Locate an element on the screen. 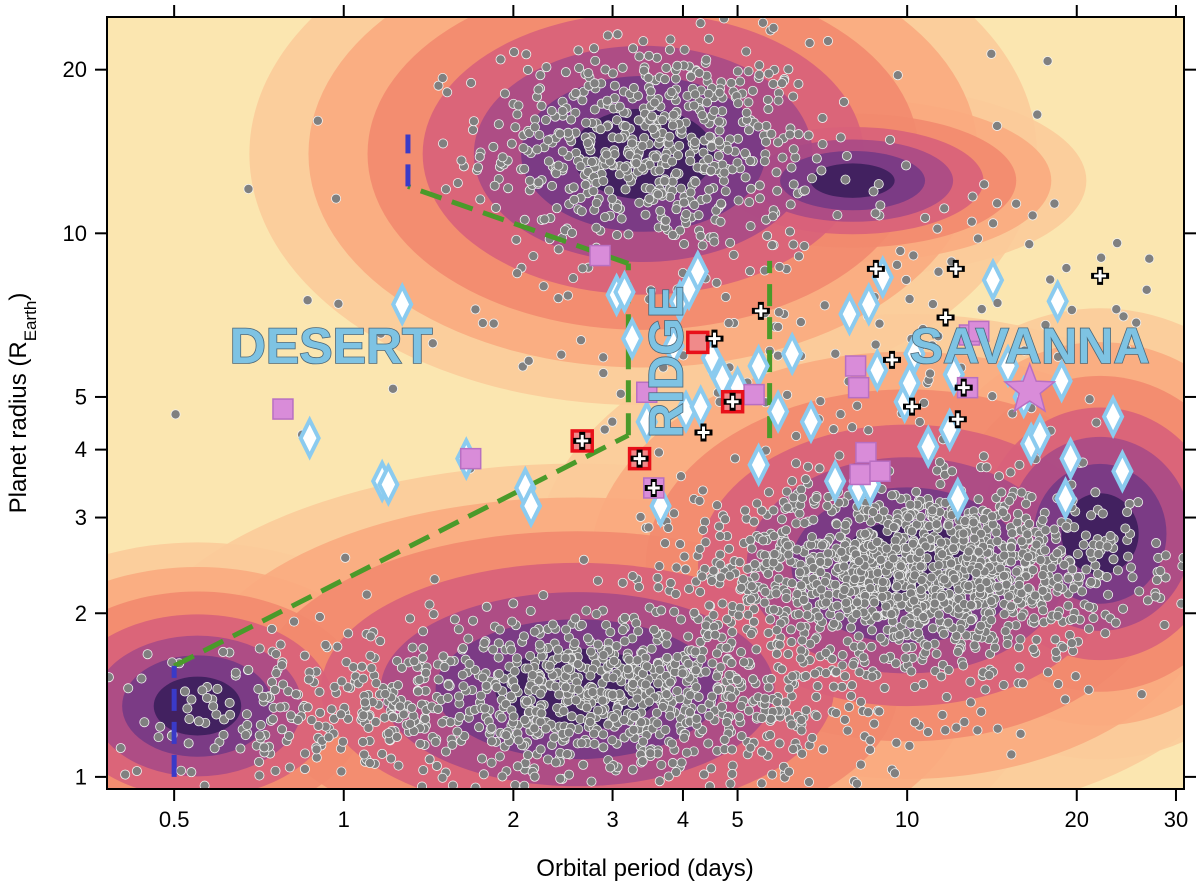 Image resolution: width=1200 pixels, height=890 pixels. x-tick-label: 2 is located at coordinates (513, 819).